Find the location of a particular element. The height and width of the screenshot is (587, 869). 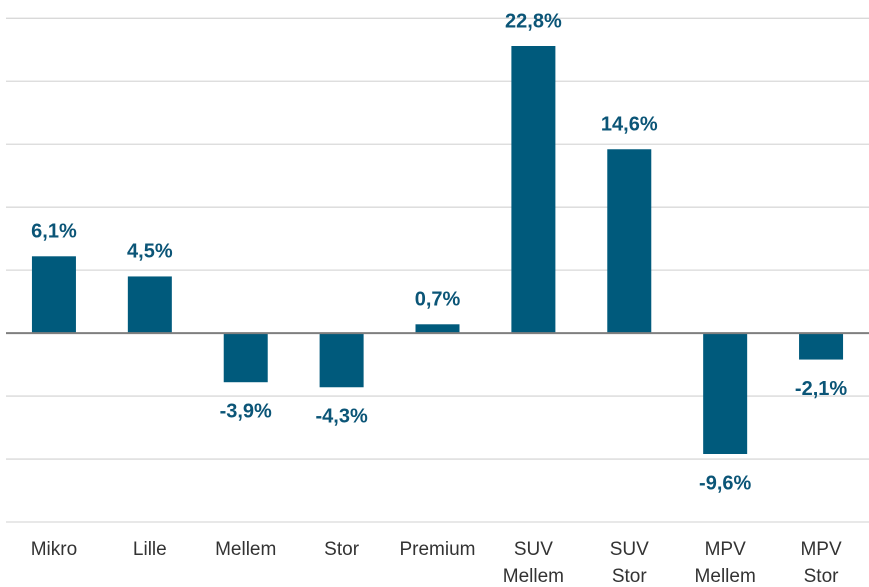

value-label: 6,1% is located at coordinates (54, 232).